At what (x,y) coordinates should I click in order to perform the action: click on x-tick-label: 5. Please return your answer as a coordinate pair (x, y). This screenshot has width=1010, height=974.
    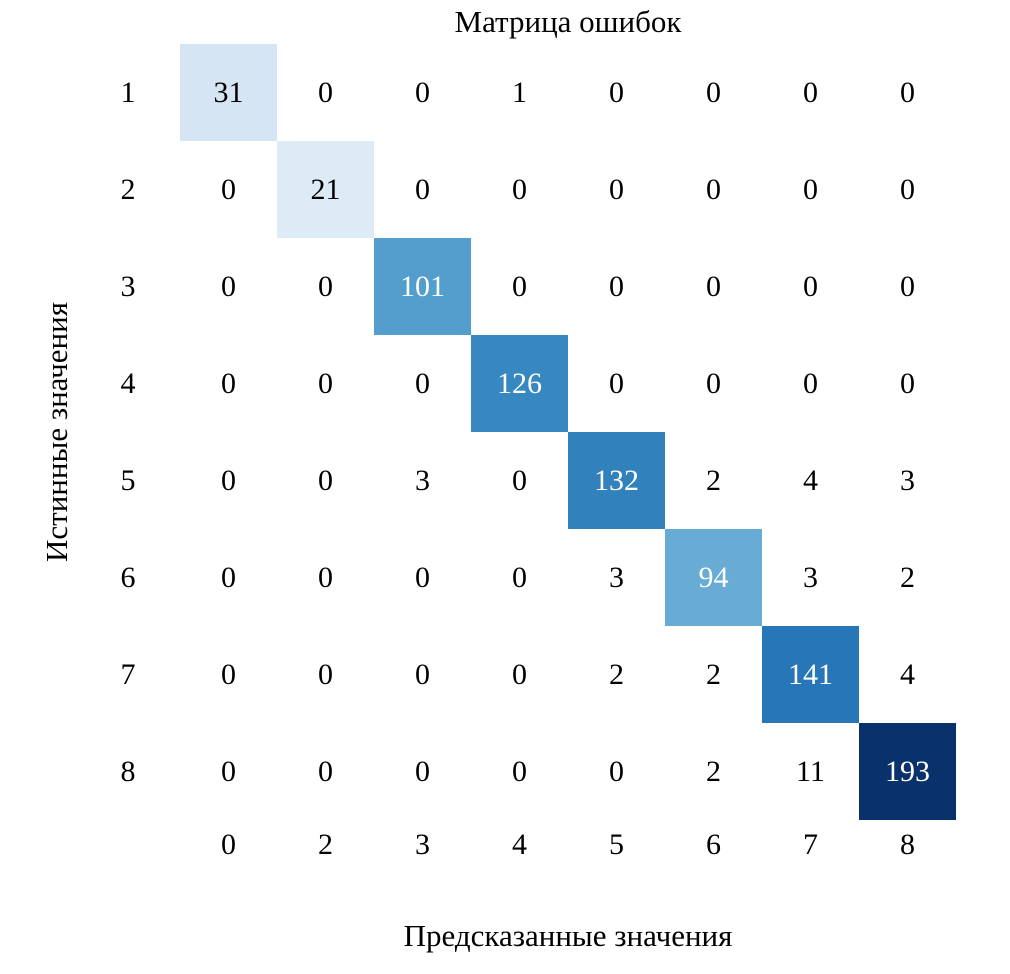
    Looking at the image, I should click on (616, 844).